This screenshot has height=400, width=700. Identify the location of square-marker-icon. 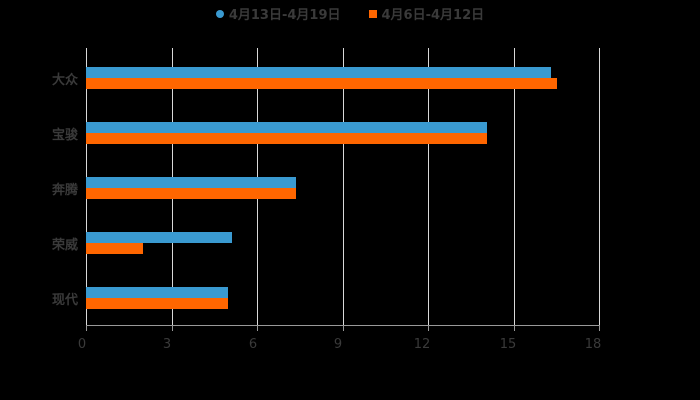
(372, 13).